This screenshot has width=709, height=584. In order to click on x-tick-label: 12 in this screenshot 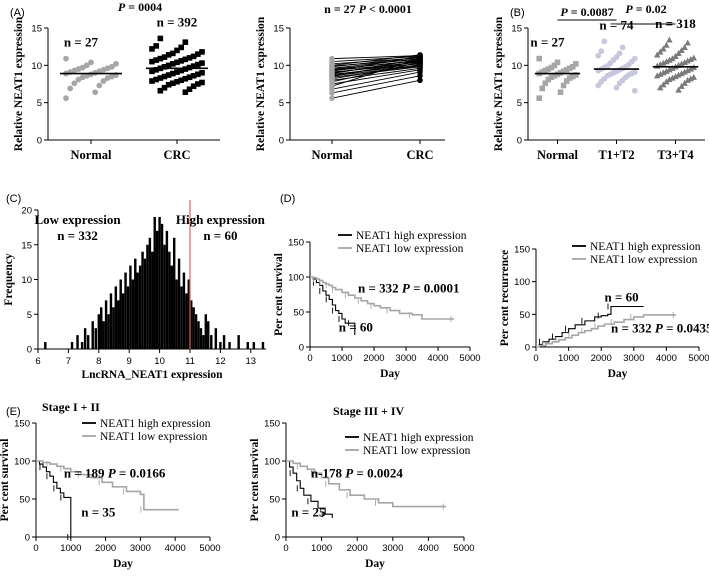, I will do `click(220, 361)`.